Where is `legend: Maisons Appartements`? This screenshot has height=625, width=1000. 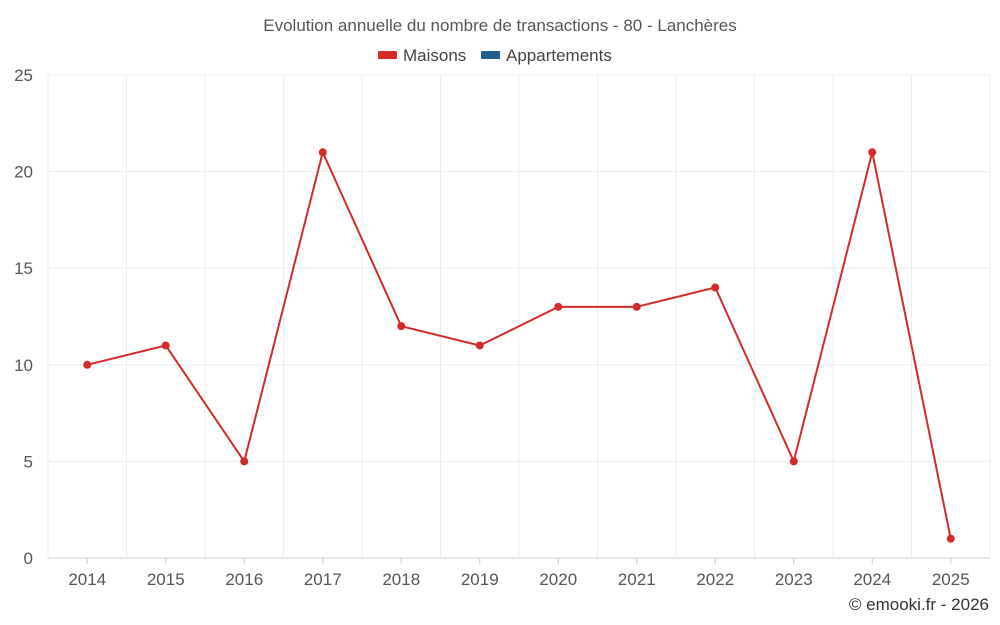
legend: Maisons Appartements is located at coordinates (495, 55).